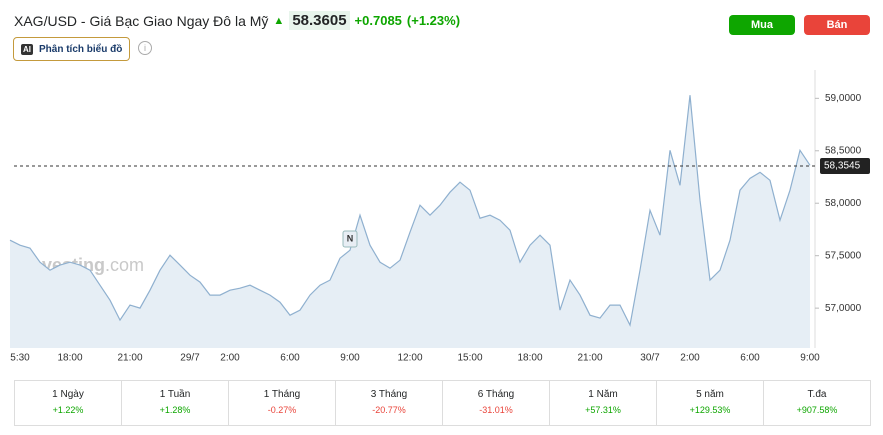 The height and width of the screenshot is (435, 883). I want to click on news-marker, so click(350, 239).